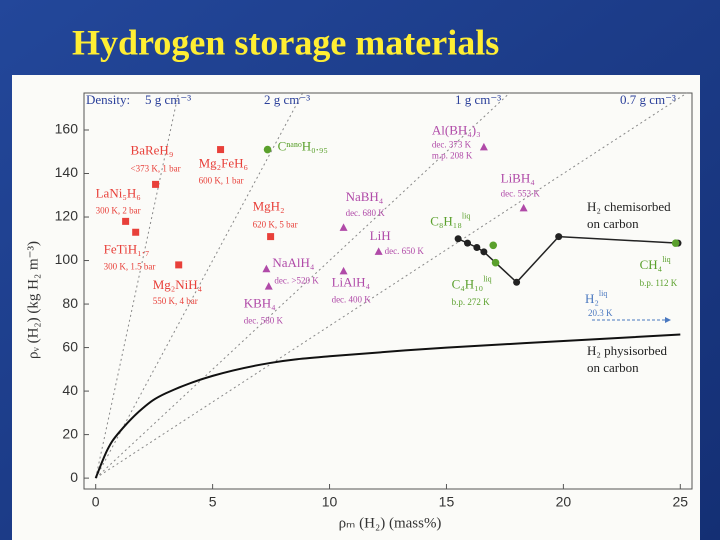  What do you see at coordinates (330, 502) in the screenshot?
I see `x-tick-label: 10` at bounding box center [330, 502].